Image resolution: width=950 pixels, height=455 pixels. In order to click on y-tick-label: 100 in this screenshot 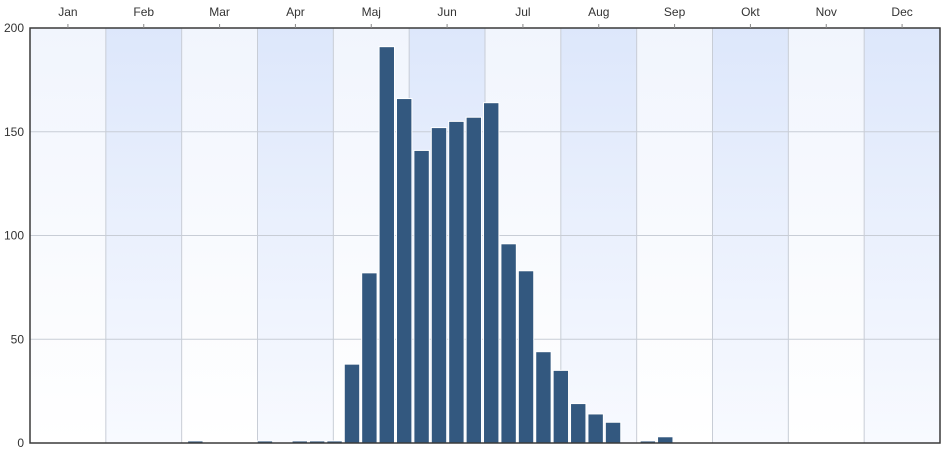, I will do `click(14, 236)`.